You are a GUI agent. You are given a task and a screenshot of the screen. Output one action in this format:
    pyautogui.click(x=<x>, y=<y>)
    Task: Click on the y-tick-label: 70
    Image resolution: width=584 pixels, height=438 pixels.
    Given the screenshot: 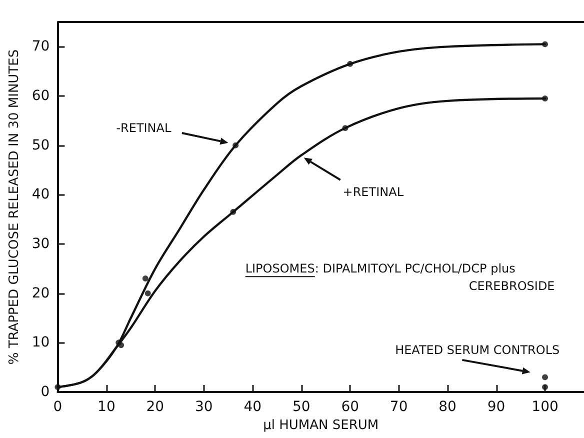 What is the action you would take?
    pyautogui.click(x=41, y=46)
    